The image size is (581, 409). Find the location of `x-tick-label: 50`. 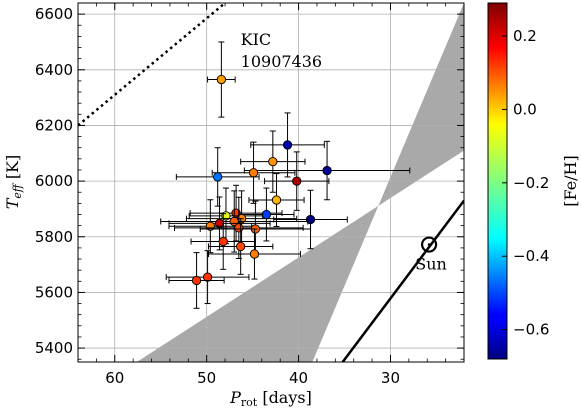

x-tick-label: 50 is located at coordinates (206, 378).